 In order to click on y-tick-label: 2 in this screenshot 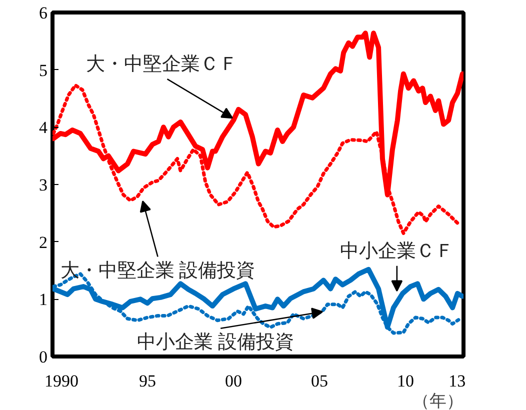, I will do `click(43, 242)`.